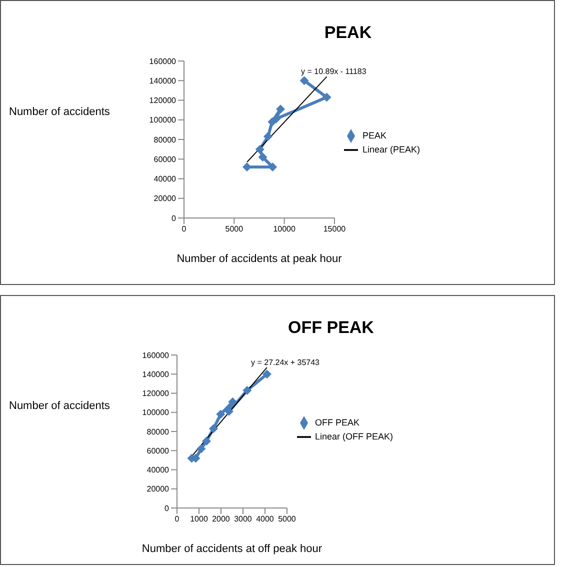  What do you see at coordinates (374, 135) in the screenshot?
I see `legend-label: PEAK` at bounding box center [374, 135].